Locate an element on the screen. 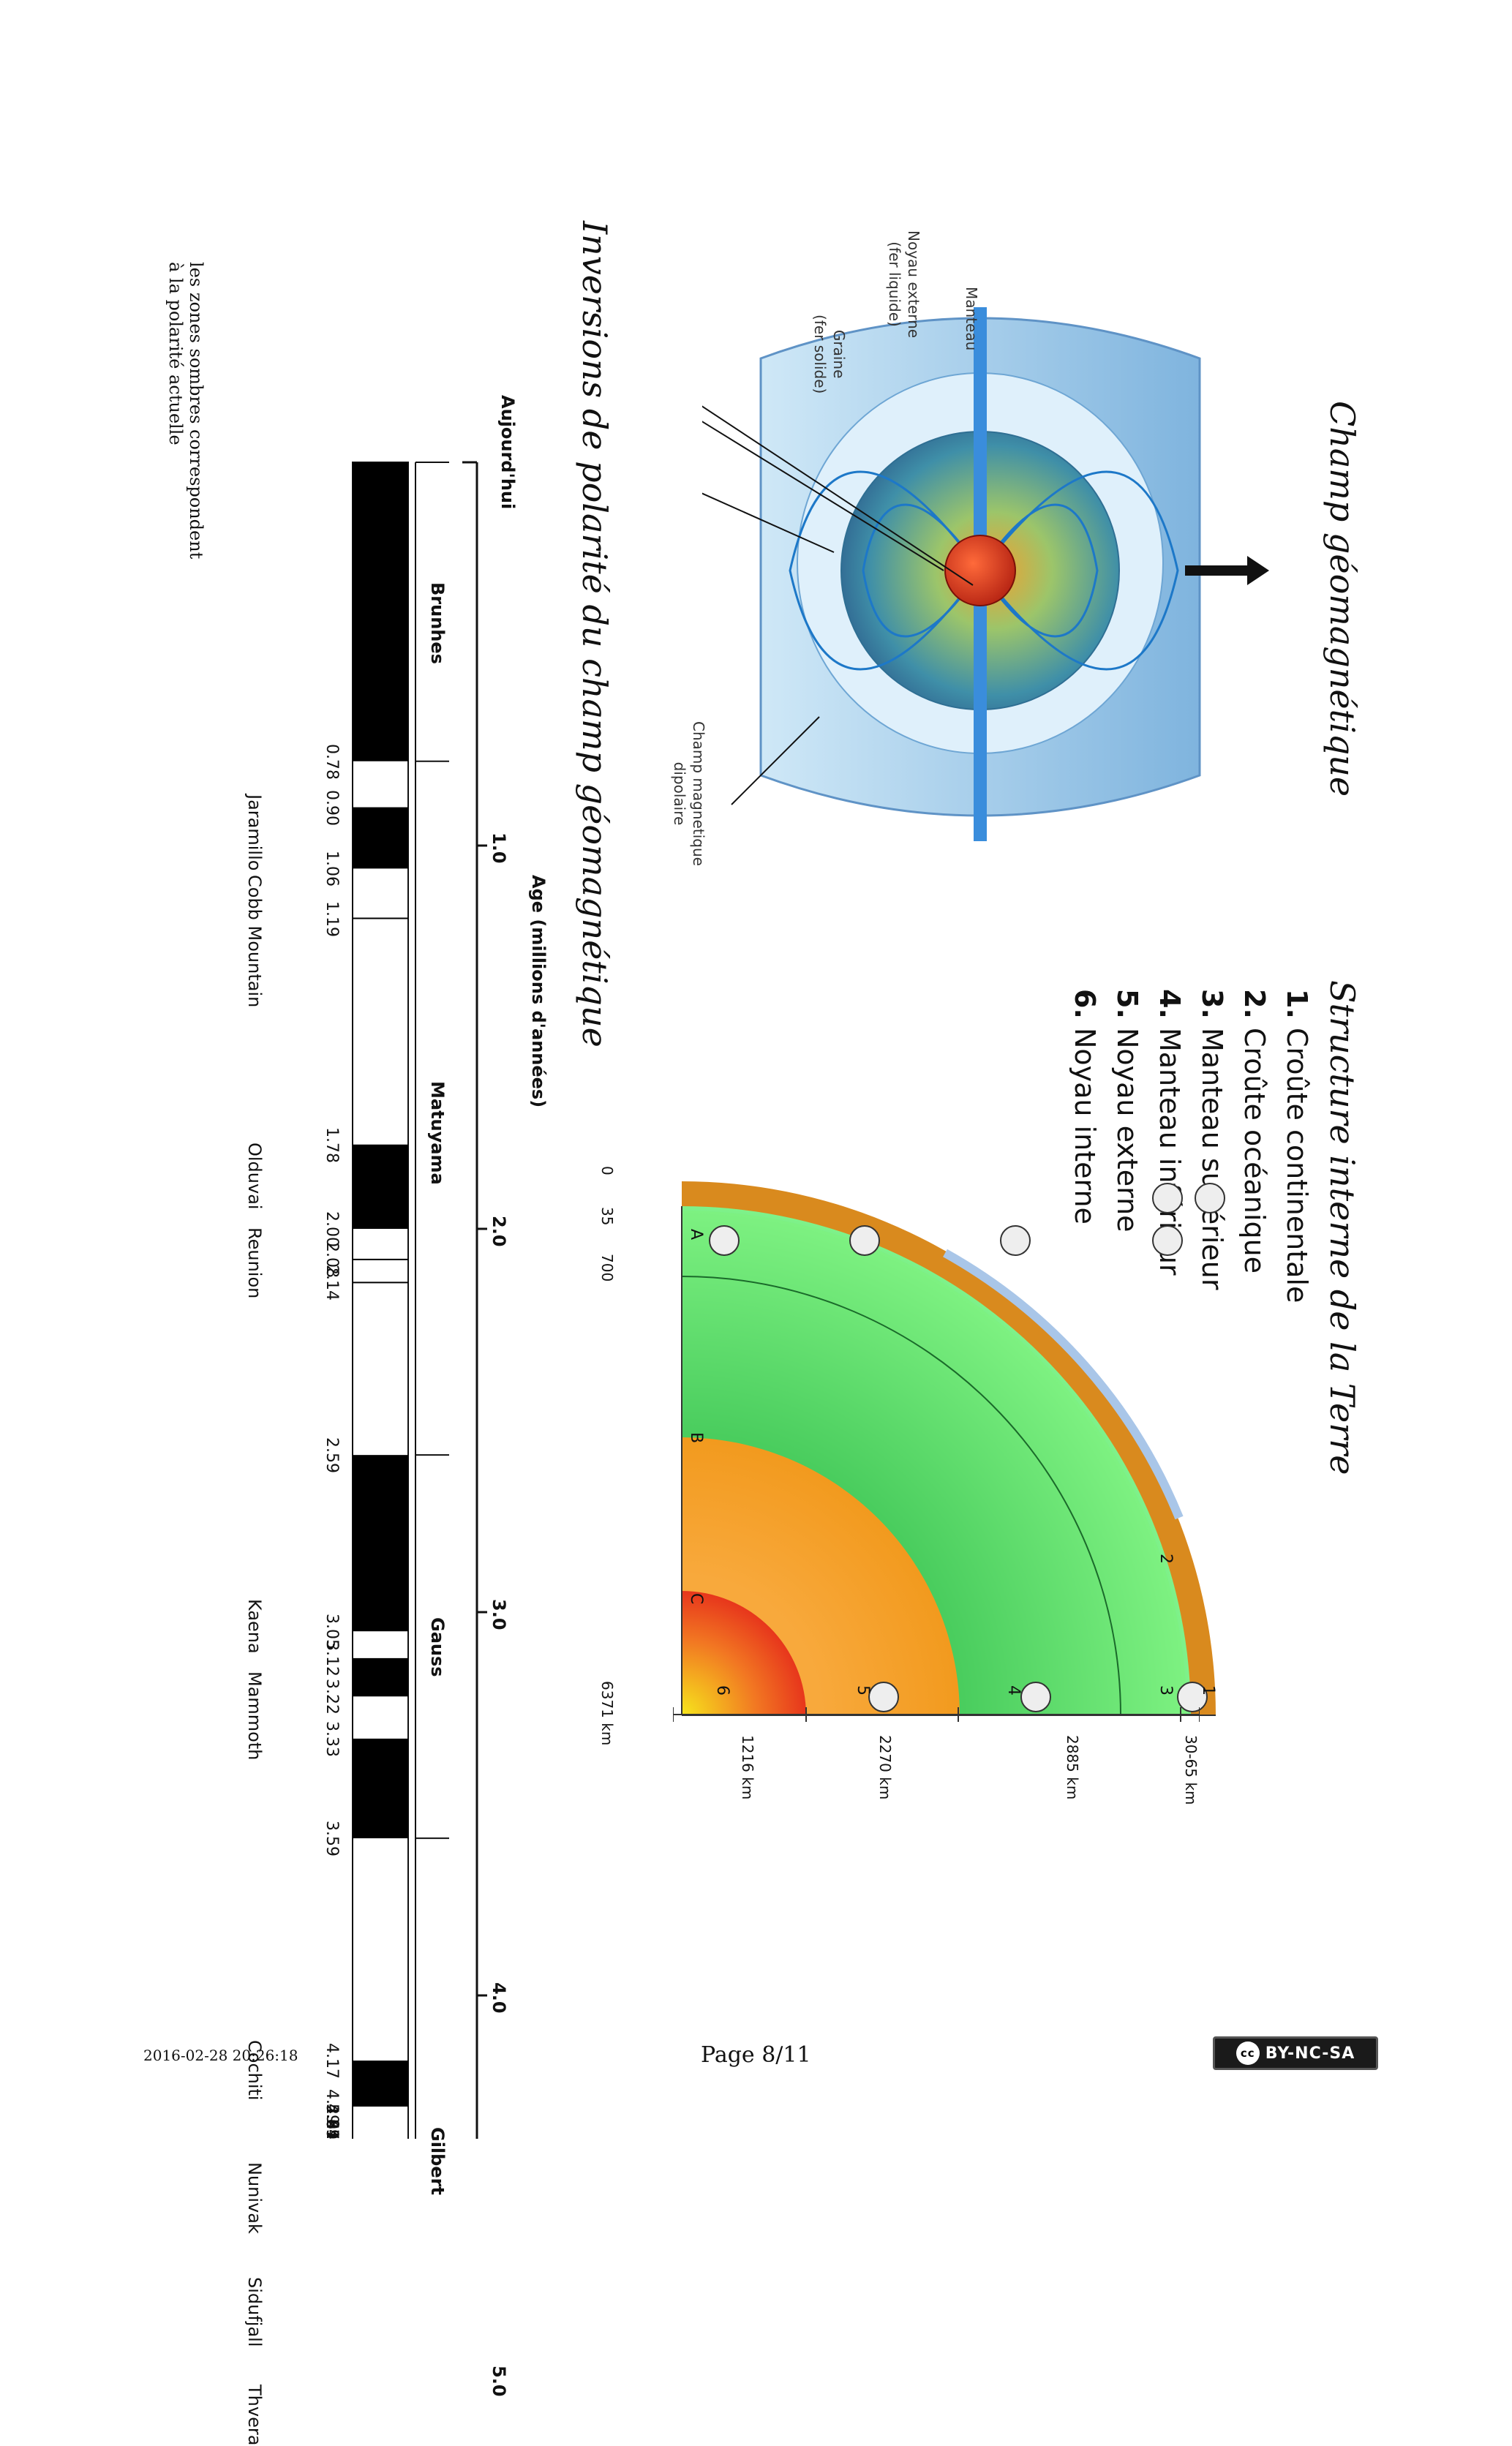 The width and height of the screenshot is (1512, 2446). age-value-label: 3.22 is located at coordinates (332, 1697).